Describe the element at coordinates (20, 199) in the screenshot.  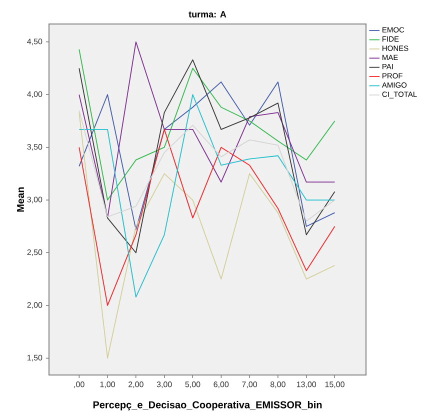
I see `y-axis-title: Mean` at that location.